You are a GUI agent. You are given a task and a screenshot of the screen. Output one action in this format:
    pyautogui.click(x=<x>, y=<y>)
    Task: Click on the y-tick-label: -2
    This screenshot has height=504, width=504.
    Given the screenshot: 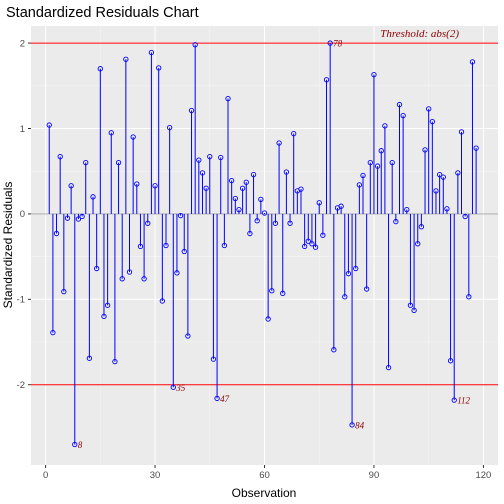 What is the action you would take?
    pyautogui.click(x=21, y=385)
    